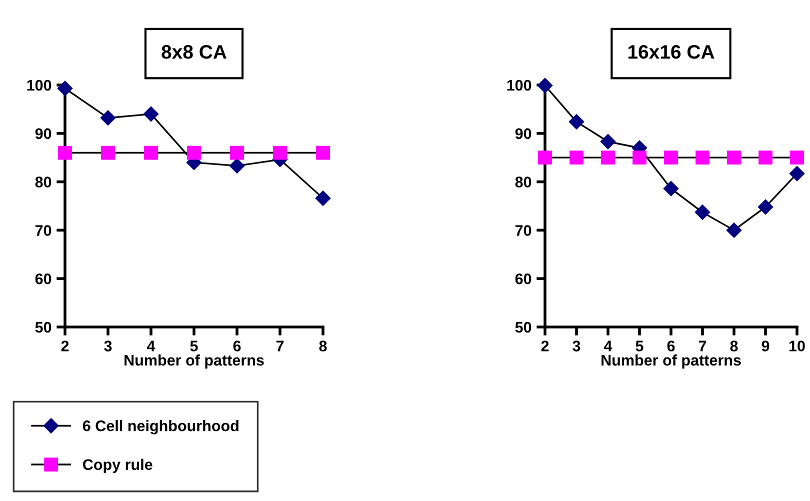 Image resolution: width=810 pixels, height=501 pixels. Describe the element at coordinates (671, 51) in the screenshot. I see `chart-title: 16x16 CA` at that location.